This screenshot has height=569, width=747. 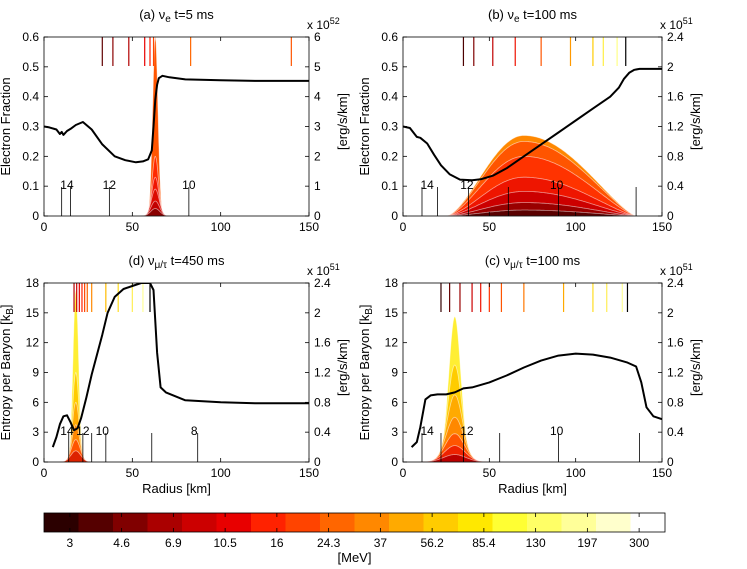 I want to click on panel-title: (c) νμ/τ t=100 ms, so click(x=533, y=262).